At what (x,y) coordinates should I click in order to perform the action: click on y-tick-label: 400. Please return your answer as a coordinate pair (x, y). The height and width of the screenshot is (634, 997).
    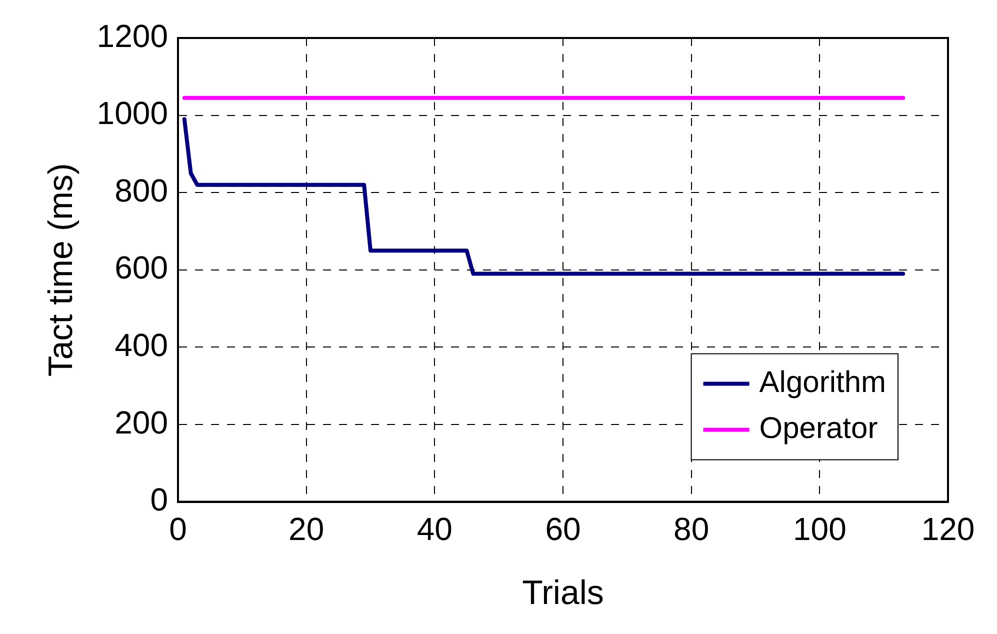
    Looking at the image, I should click on (141, 345).